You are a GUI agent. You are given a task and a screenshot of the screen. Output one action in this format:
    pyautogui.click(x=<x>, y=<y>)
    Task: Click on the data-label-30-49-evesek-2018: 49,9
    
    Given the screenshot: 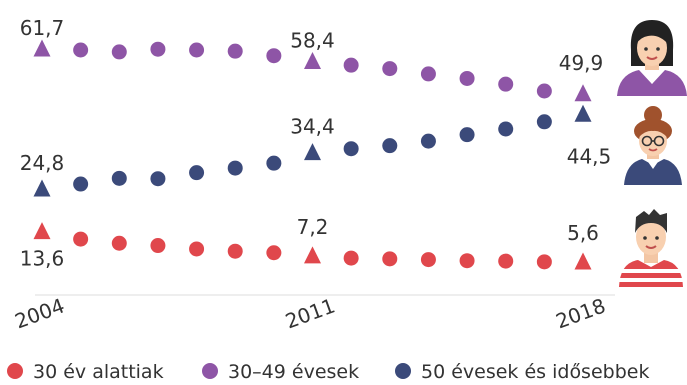 What is the action you would take?
    pyautogui.click(x=581, y=63)
    